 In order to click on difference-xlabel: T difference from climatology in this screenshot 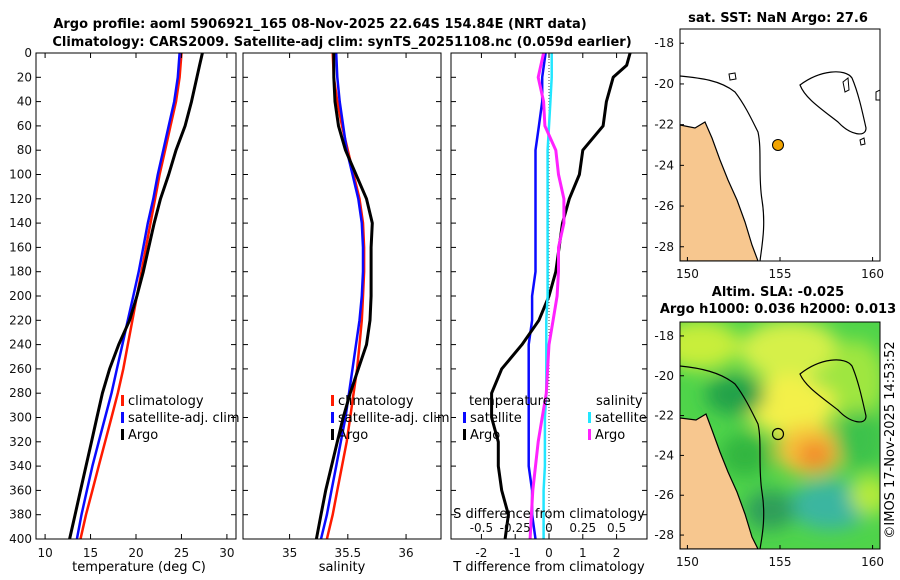, I will do `click(548, 567)`.